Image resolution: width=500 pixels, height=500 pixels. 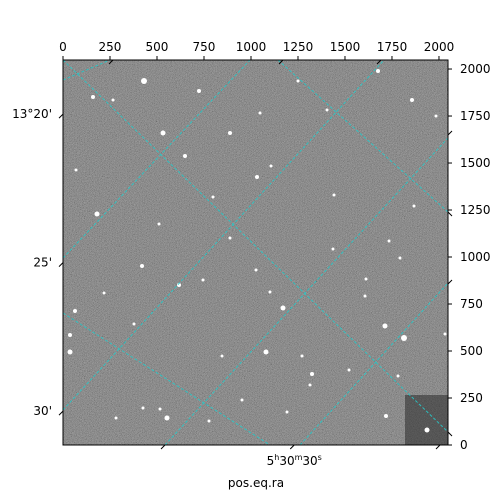 What do you see at coordinates (471, 304) in the screenshot?
I see `pixel-y-tick-label: 750` at bounding box center [471, 304].